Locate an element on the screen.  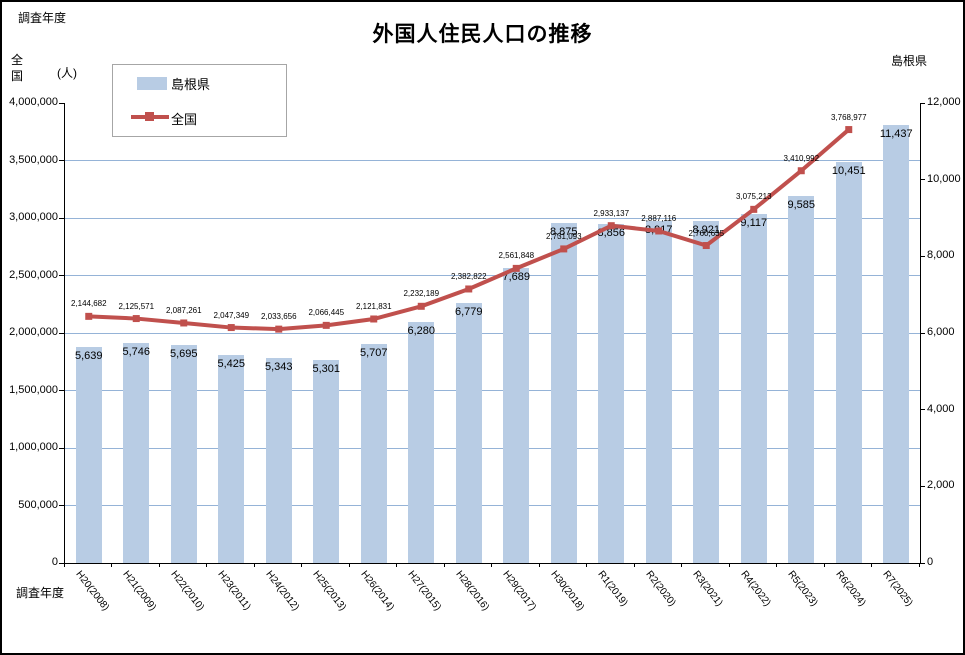
bar-H25(2013) is located at coordinates (326, 461).